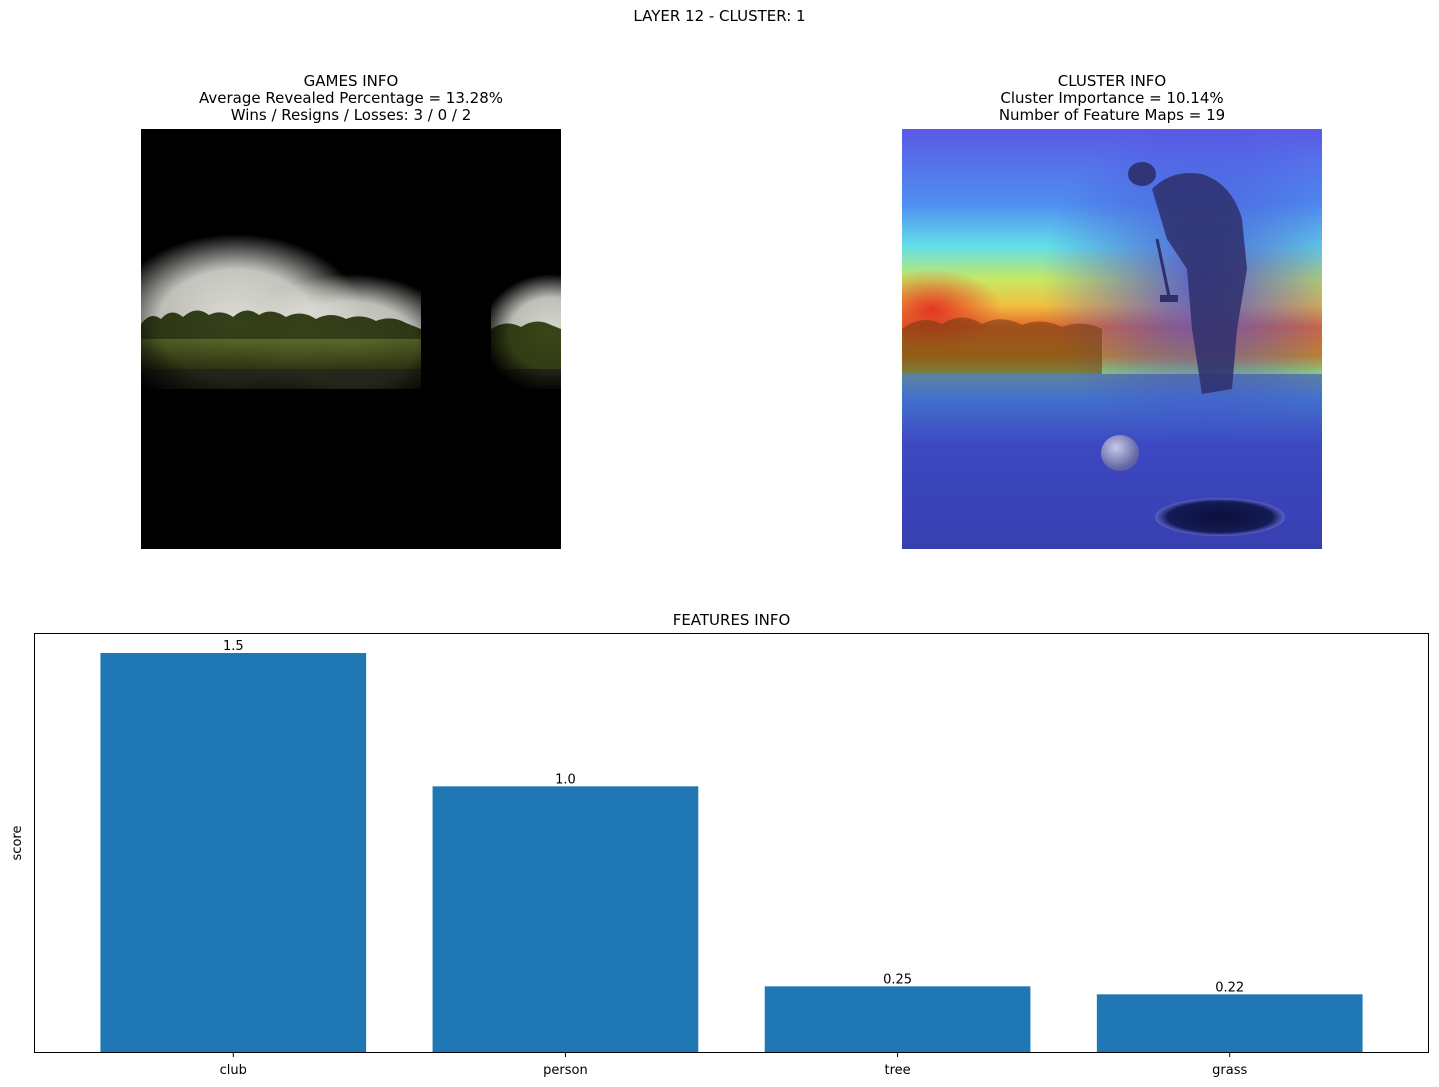 This screenshot has width=1439, height=1087. What do you see at coordinates (351, 81) in the screenshot?
I see `games-info-title: GAMES INFO` at bounding box center [351, 81].